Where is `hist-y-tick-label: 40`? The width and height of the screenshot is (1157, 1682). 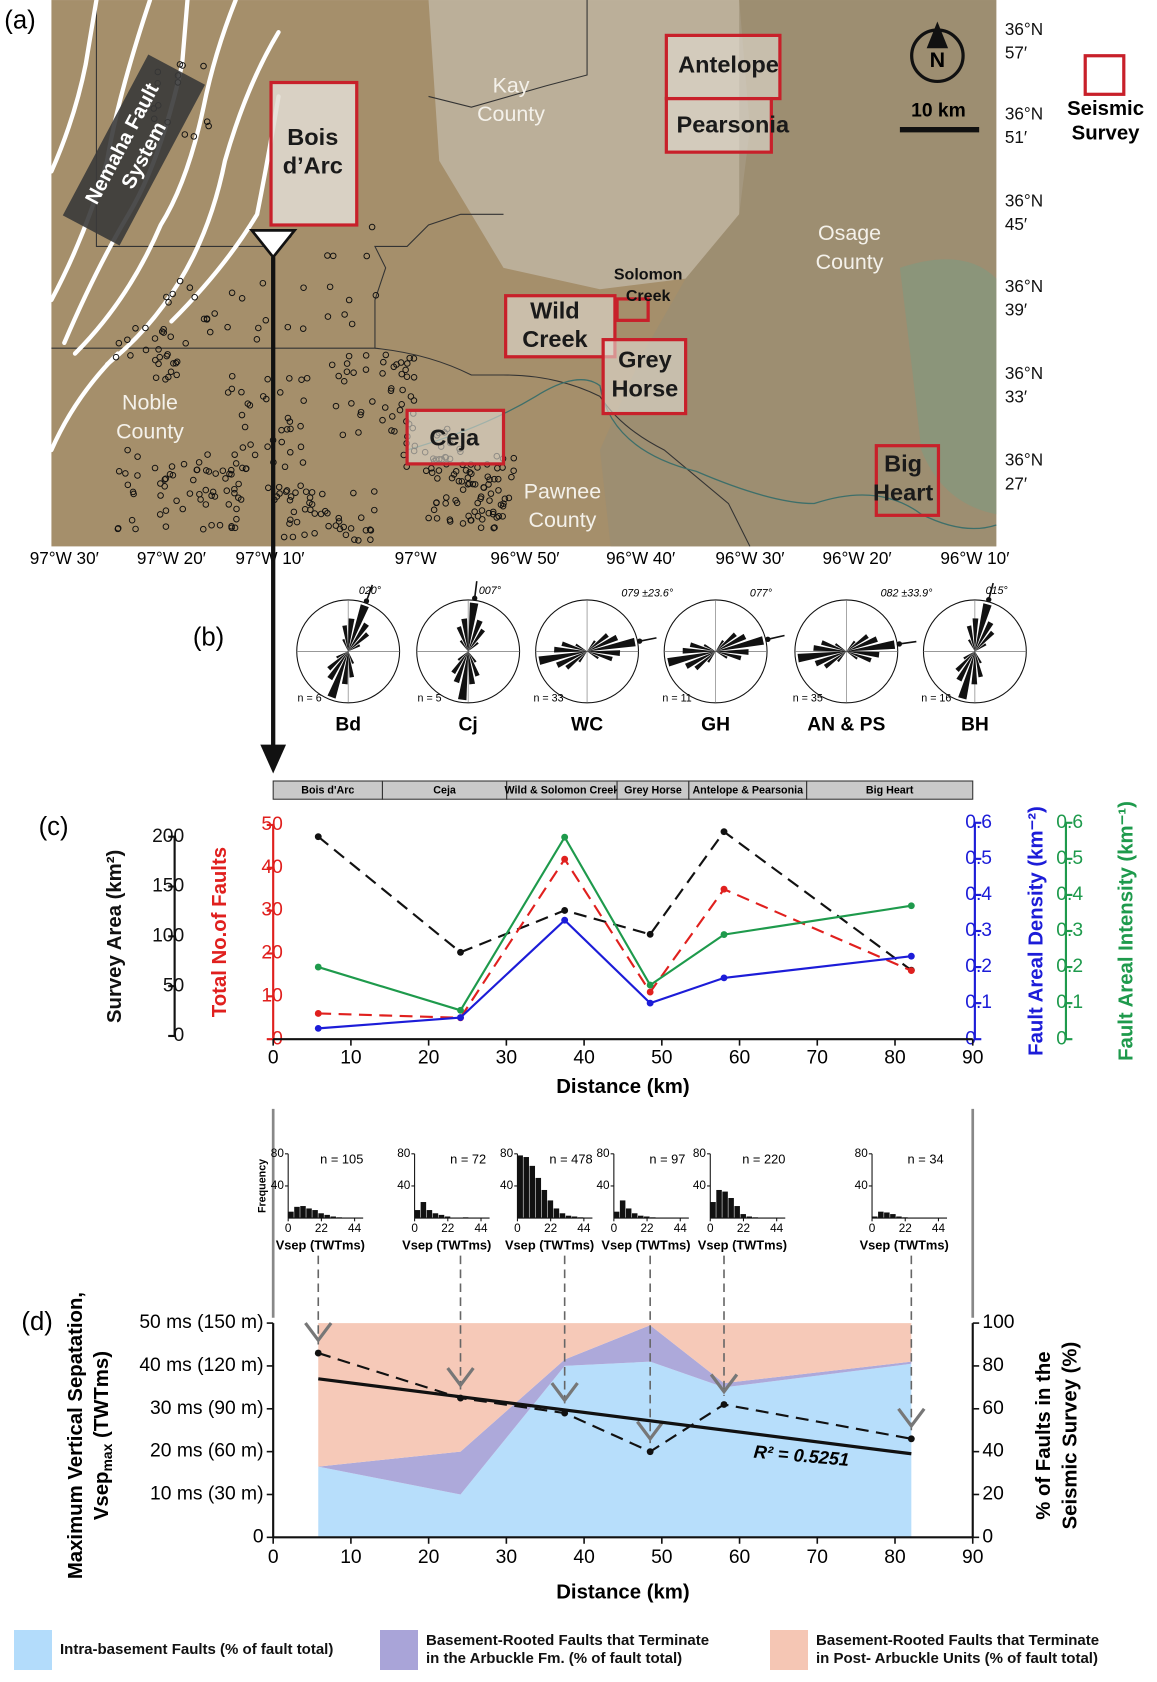
hist-y-tick-label: 40 is located at coordinates (603, 1185).